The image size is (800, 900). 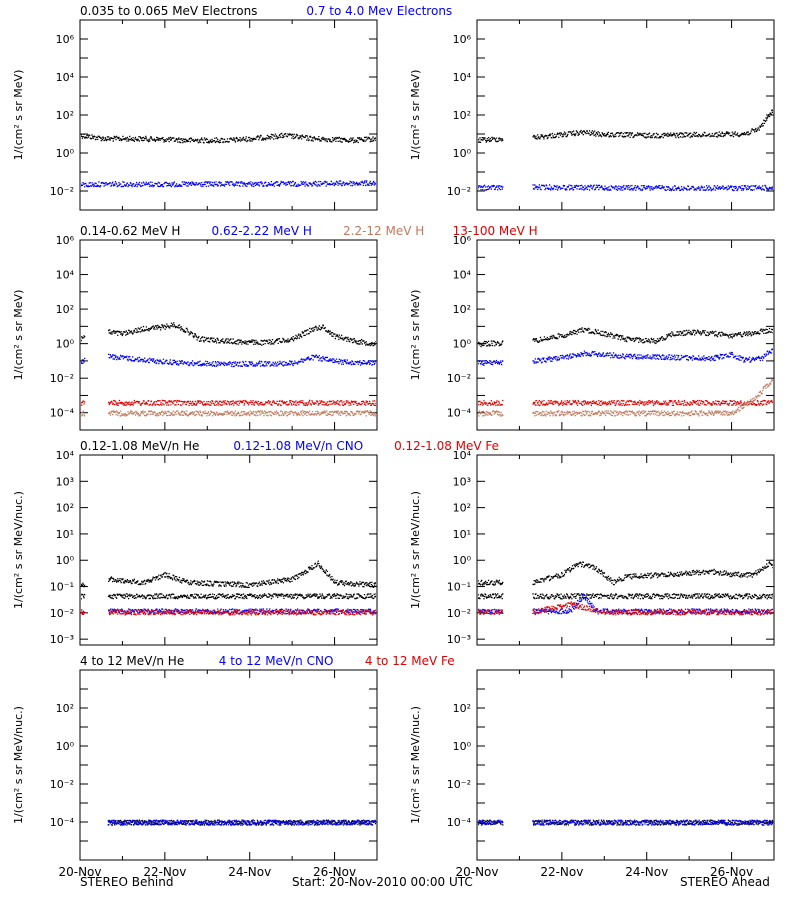 What do you see at coordinates (249, 872) in the screenshot?
I see `x-tick-label: 24-Nov` at bounding box center [249, 872].